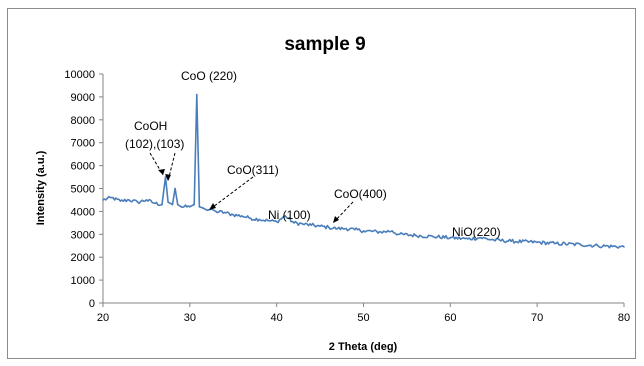 This screenshot has height=366, width=644. Describe the element at coordinates (624, 318) in the screenshot. I see `x-tick-label: 80` at that location.